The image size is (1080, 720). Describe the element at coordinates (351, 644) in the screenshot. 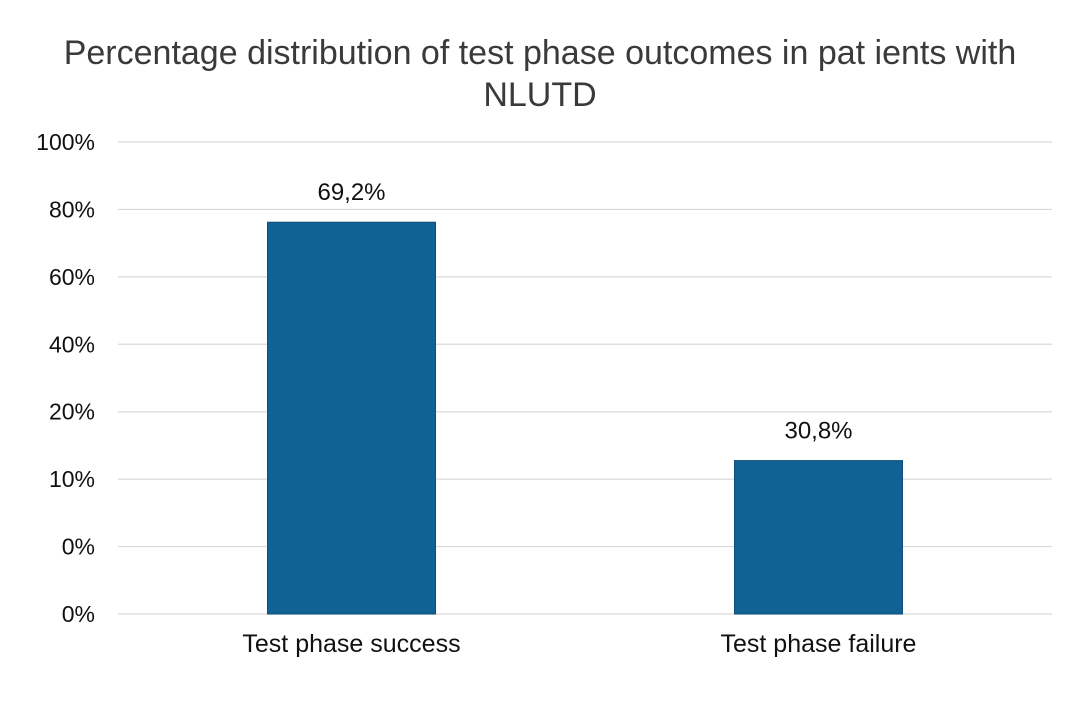

I see `category-label: Test phase success` at that location.